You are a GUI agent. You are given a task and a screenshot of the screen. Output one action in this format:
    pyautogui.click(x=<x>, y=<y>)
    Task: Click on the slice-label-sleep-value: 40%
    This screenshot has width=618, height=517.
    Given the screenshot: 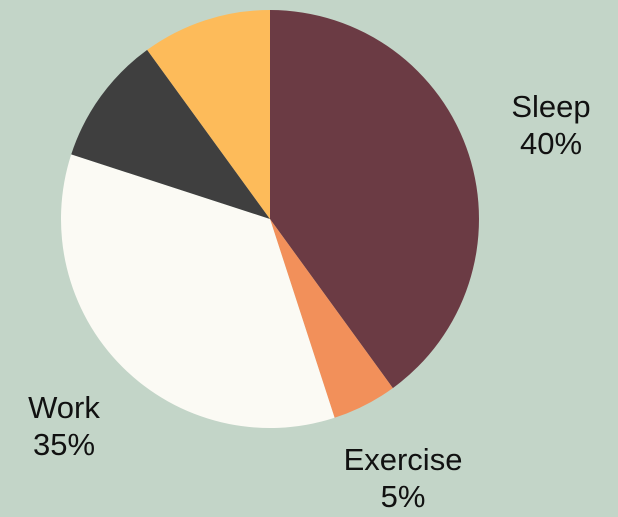 What is the action you would take?
    pyautogui.click(x=551, y=143)
    